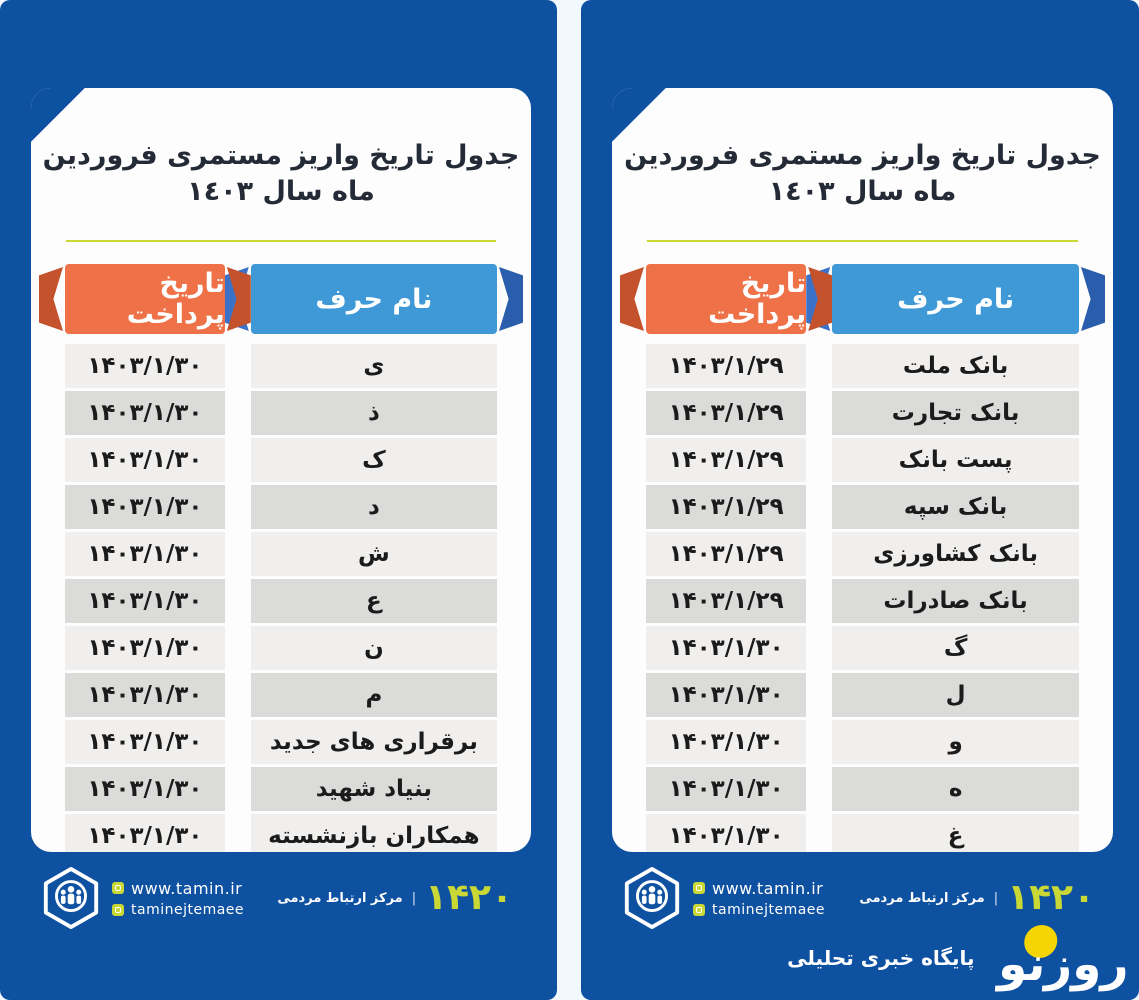 This screenshot has width=1139, height=1000. What do you see at coordinates (187, 888) in the screenshot?
I see `website-url: www.tamin.ir` at bounding box center [187, 888].